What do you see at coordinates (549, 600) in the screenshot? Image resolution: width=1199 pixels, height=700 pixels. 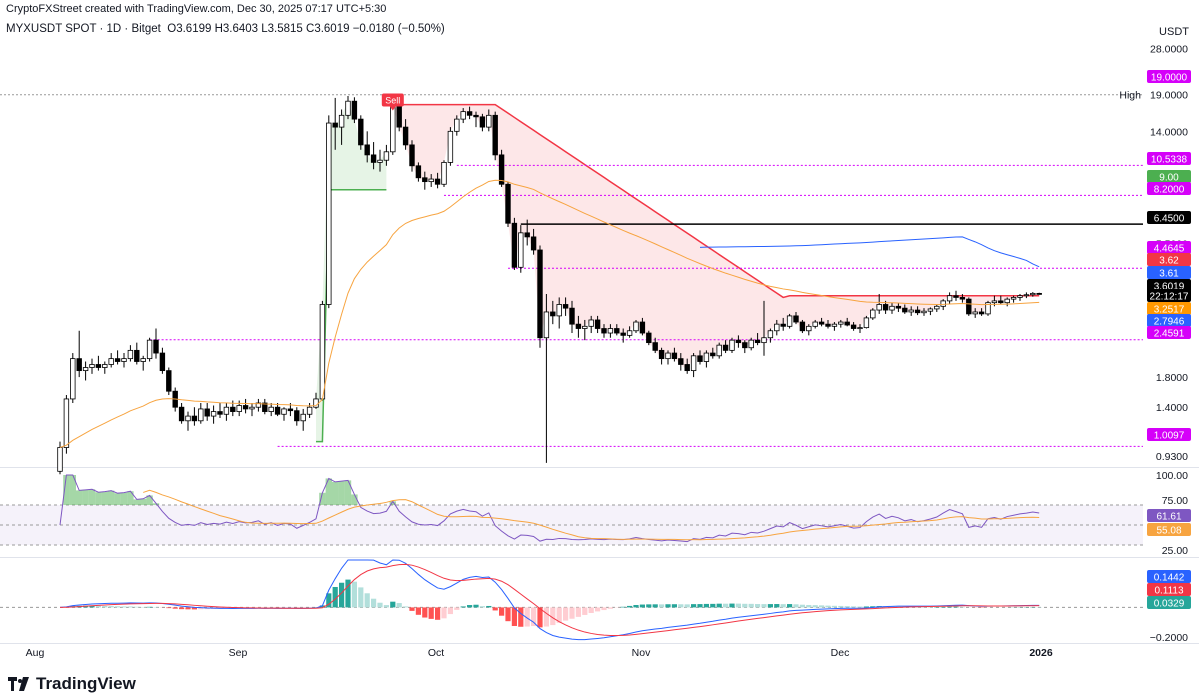 I see `macd-signal-line` at bounding box center [549, 600].